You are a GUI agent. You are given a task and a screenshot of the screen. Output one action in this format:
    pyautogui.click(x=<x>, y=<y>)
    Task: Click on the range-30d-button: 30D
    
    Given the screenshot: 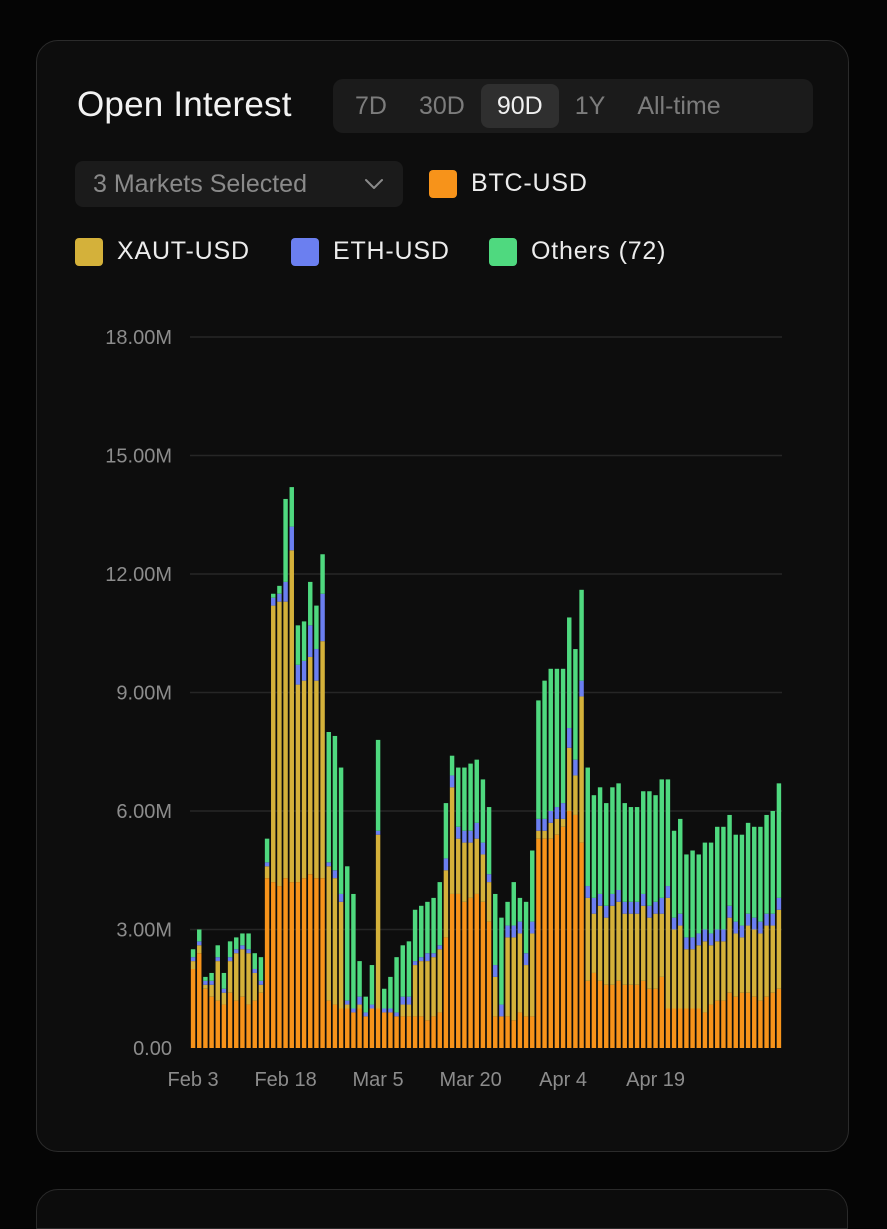 What is the action you would take?
    pyautogui.click(x=441, y=105)
    